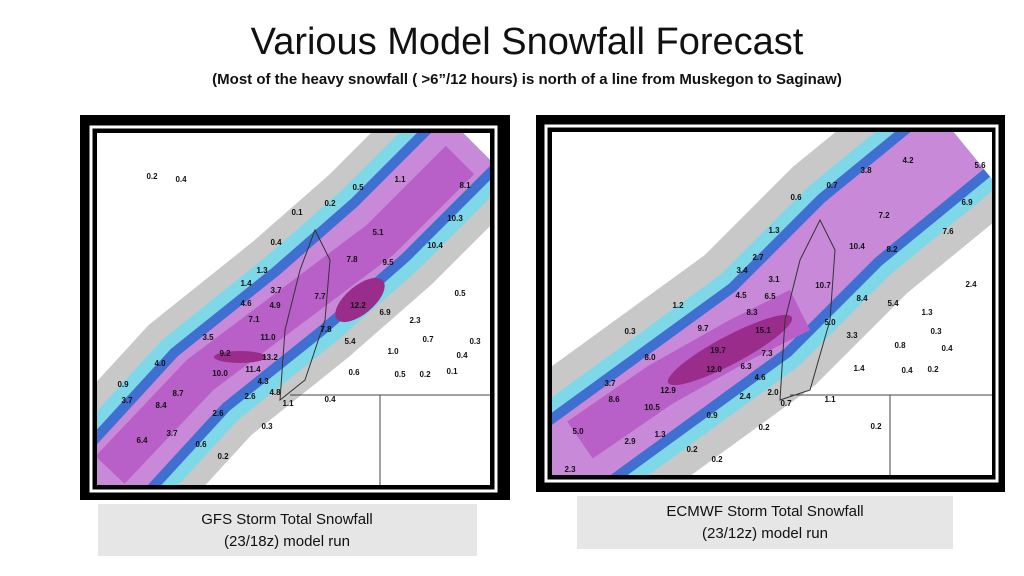 The image size is (1024, 576). Describe the element at coordinates (714, 369) in the screenshot. I see `map-label: 12.0` at that location.